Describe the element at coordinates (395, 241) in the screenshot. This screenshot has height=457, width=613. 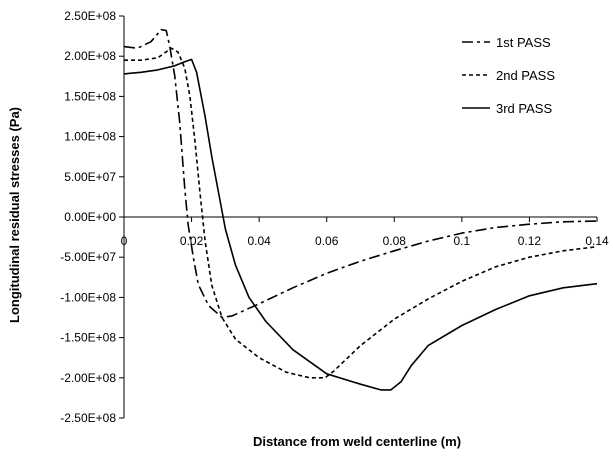
I see `x-tick-label: 0.08` at that location.